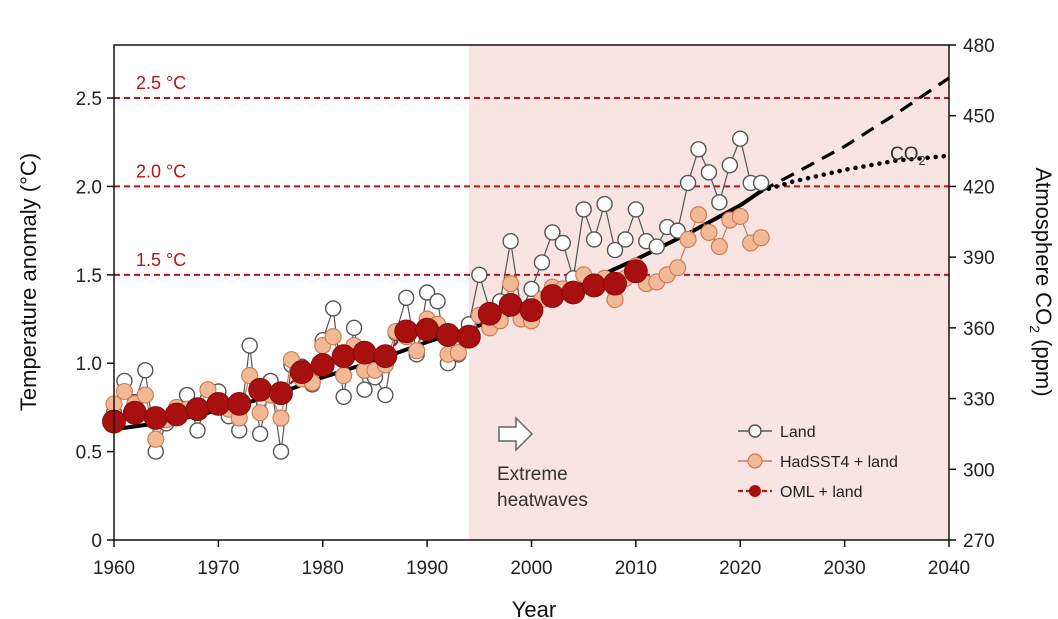  I want to click on land-point-2005, so click(583, 209).